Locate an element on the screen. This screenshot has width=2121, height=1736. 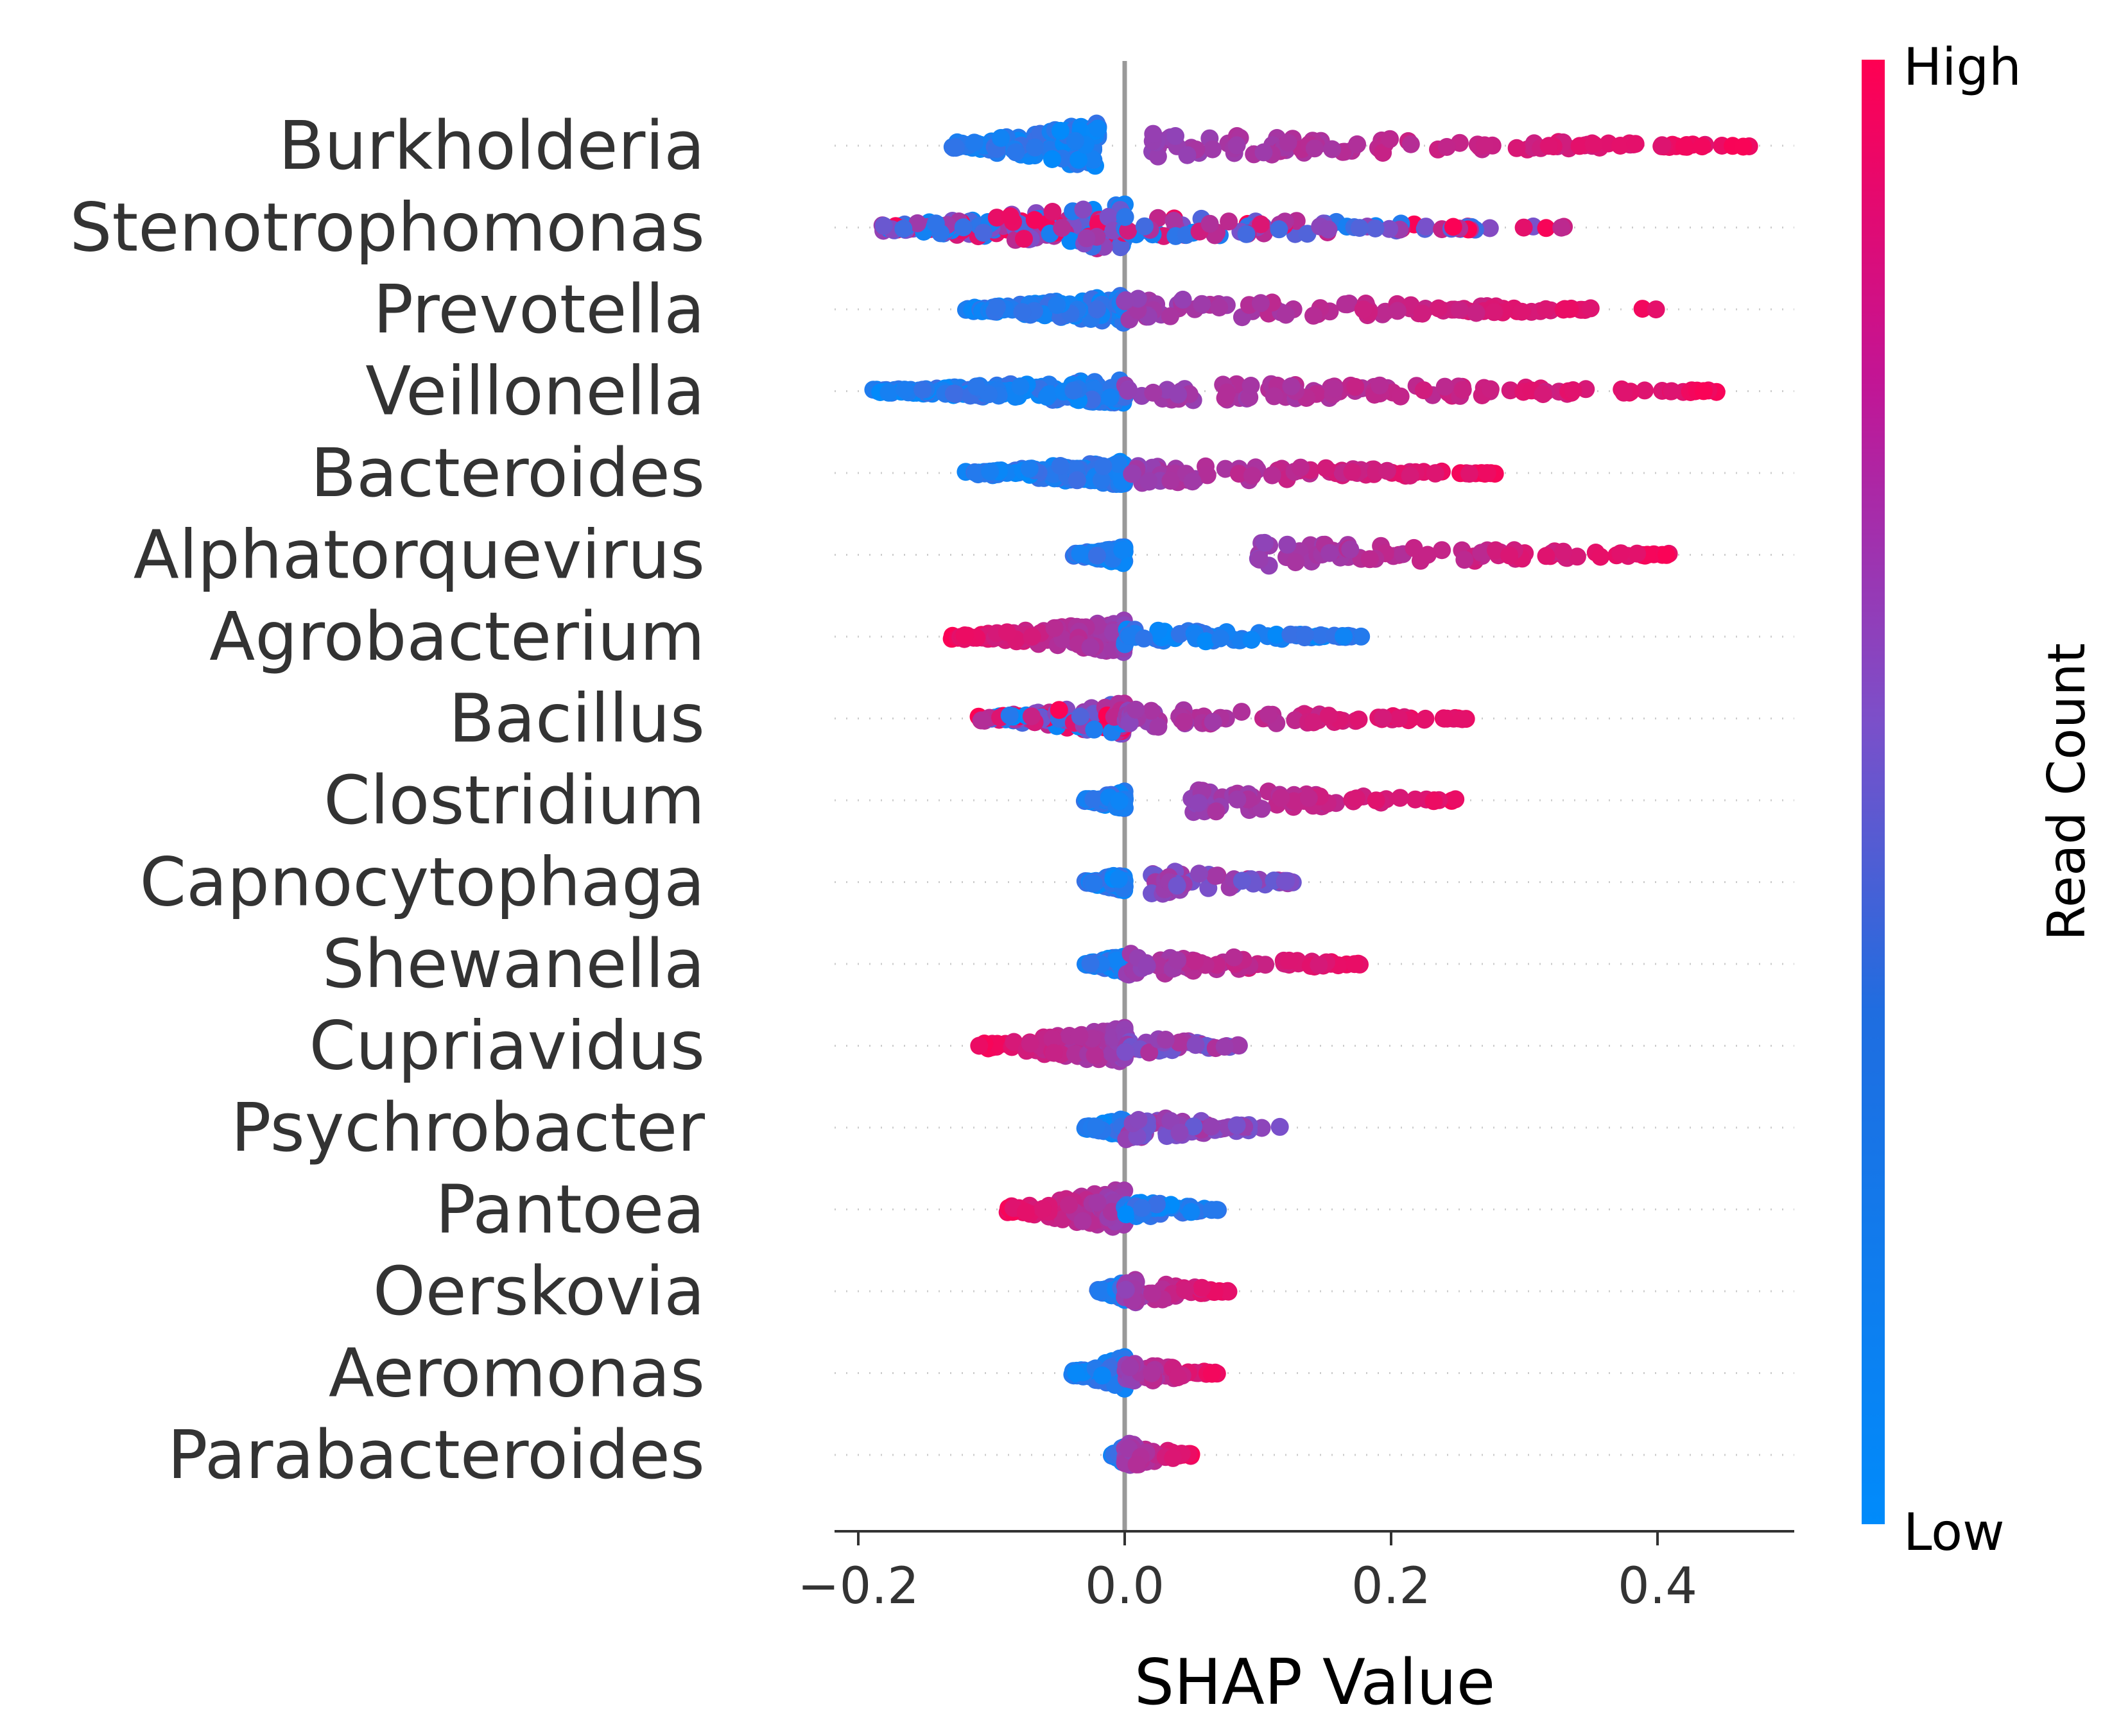
colorbar: High Low Read Count is located at coordinates (1979, 799).